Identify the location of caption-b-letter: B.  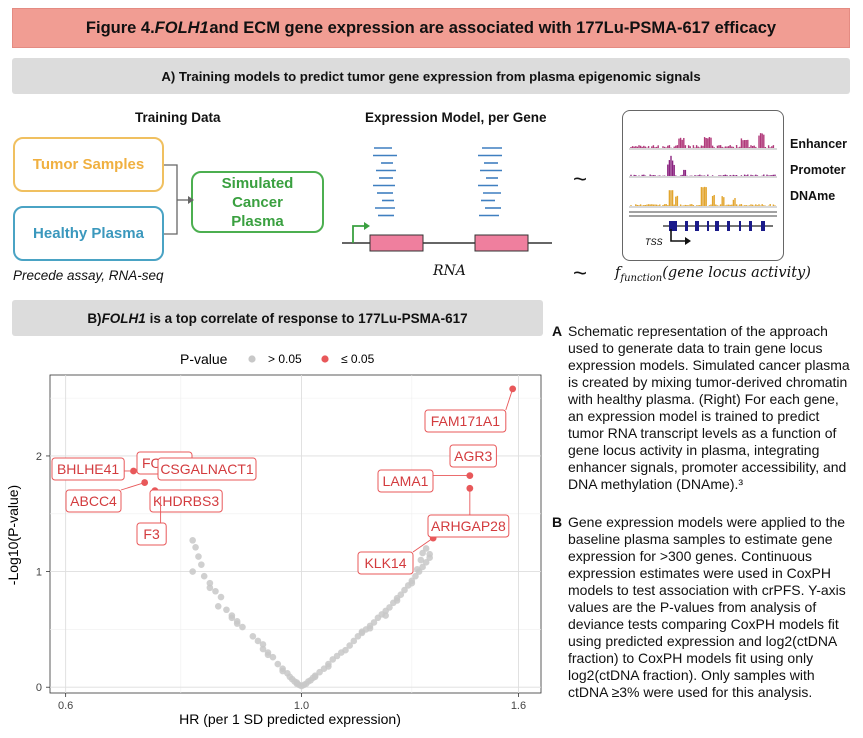
(557, 522).